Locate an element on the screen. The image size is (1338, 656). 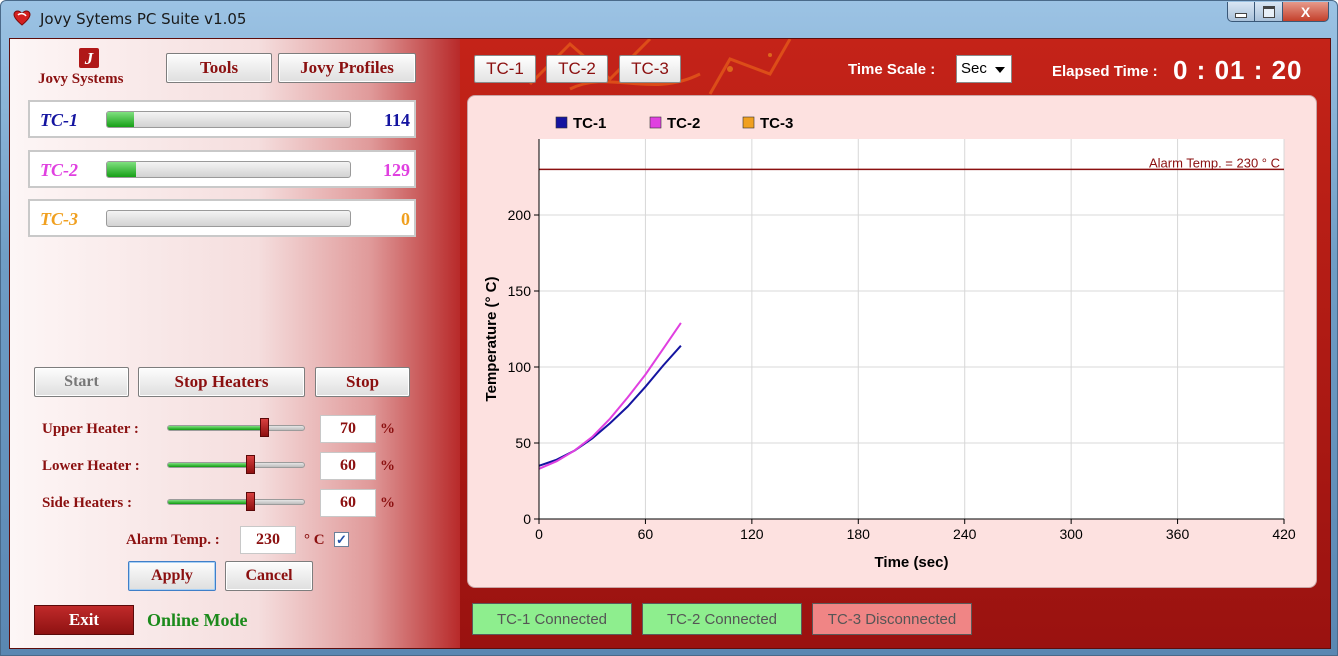
tc1-label: TC-1 is located at coordinates (59, 120).